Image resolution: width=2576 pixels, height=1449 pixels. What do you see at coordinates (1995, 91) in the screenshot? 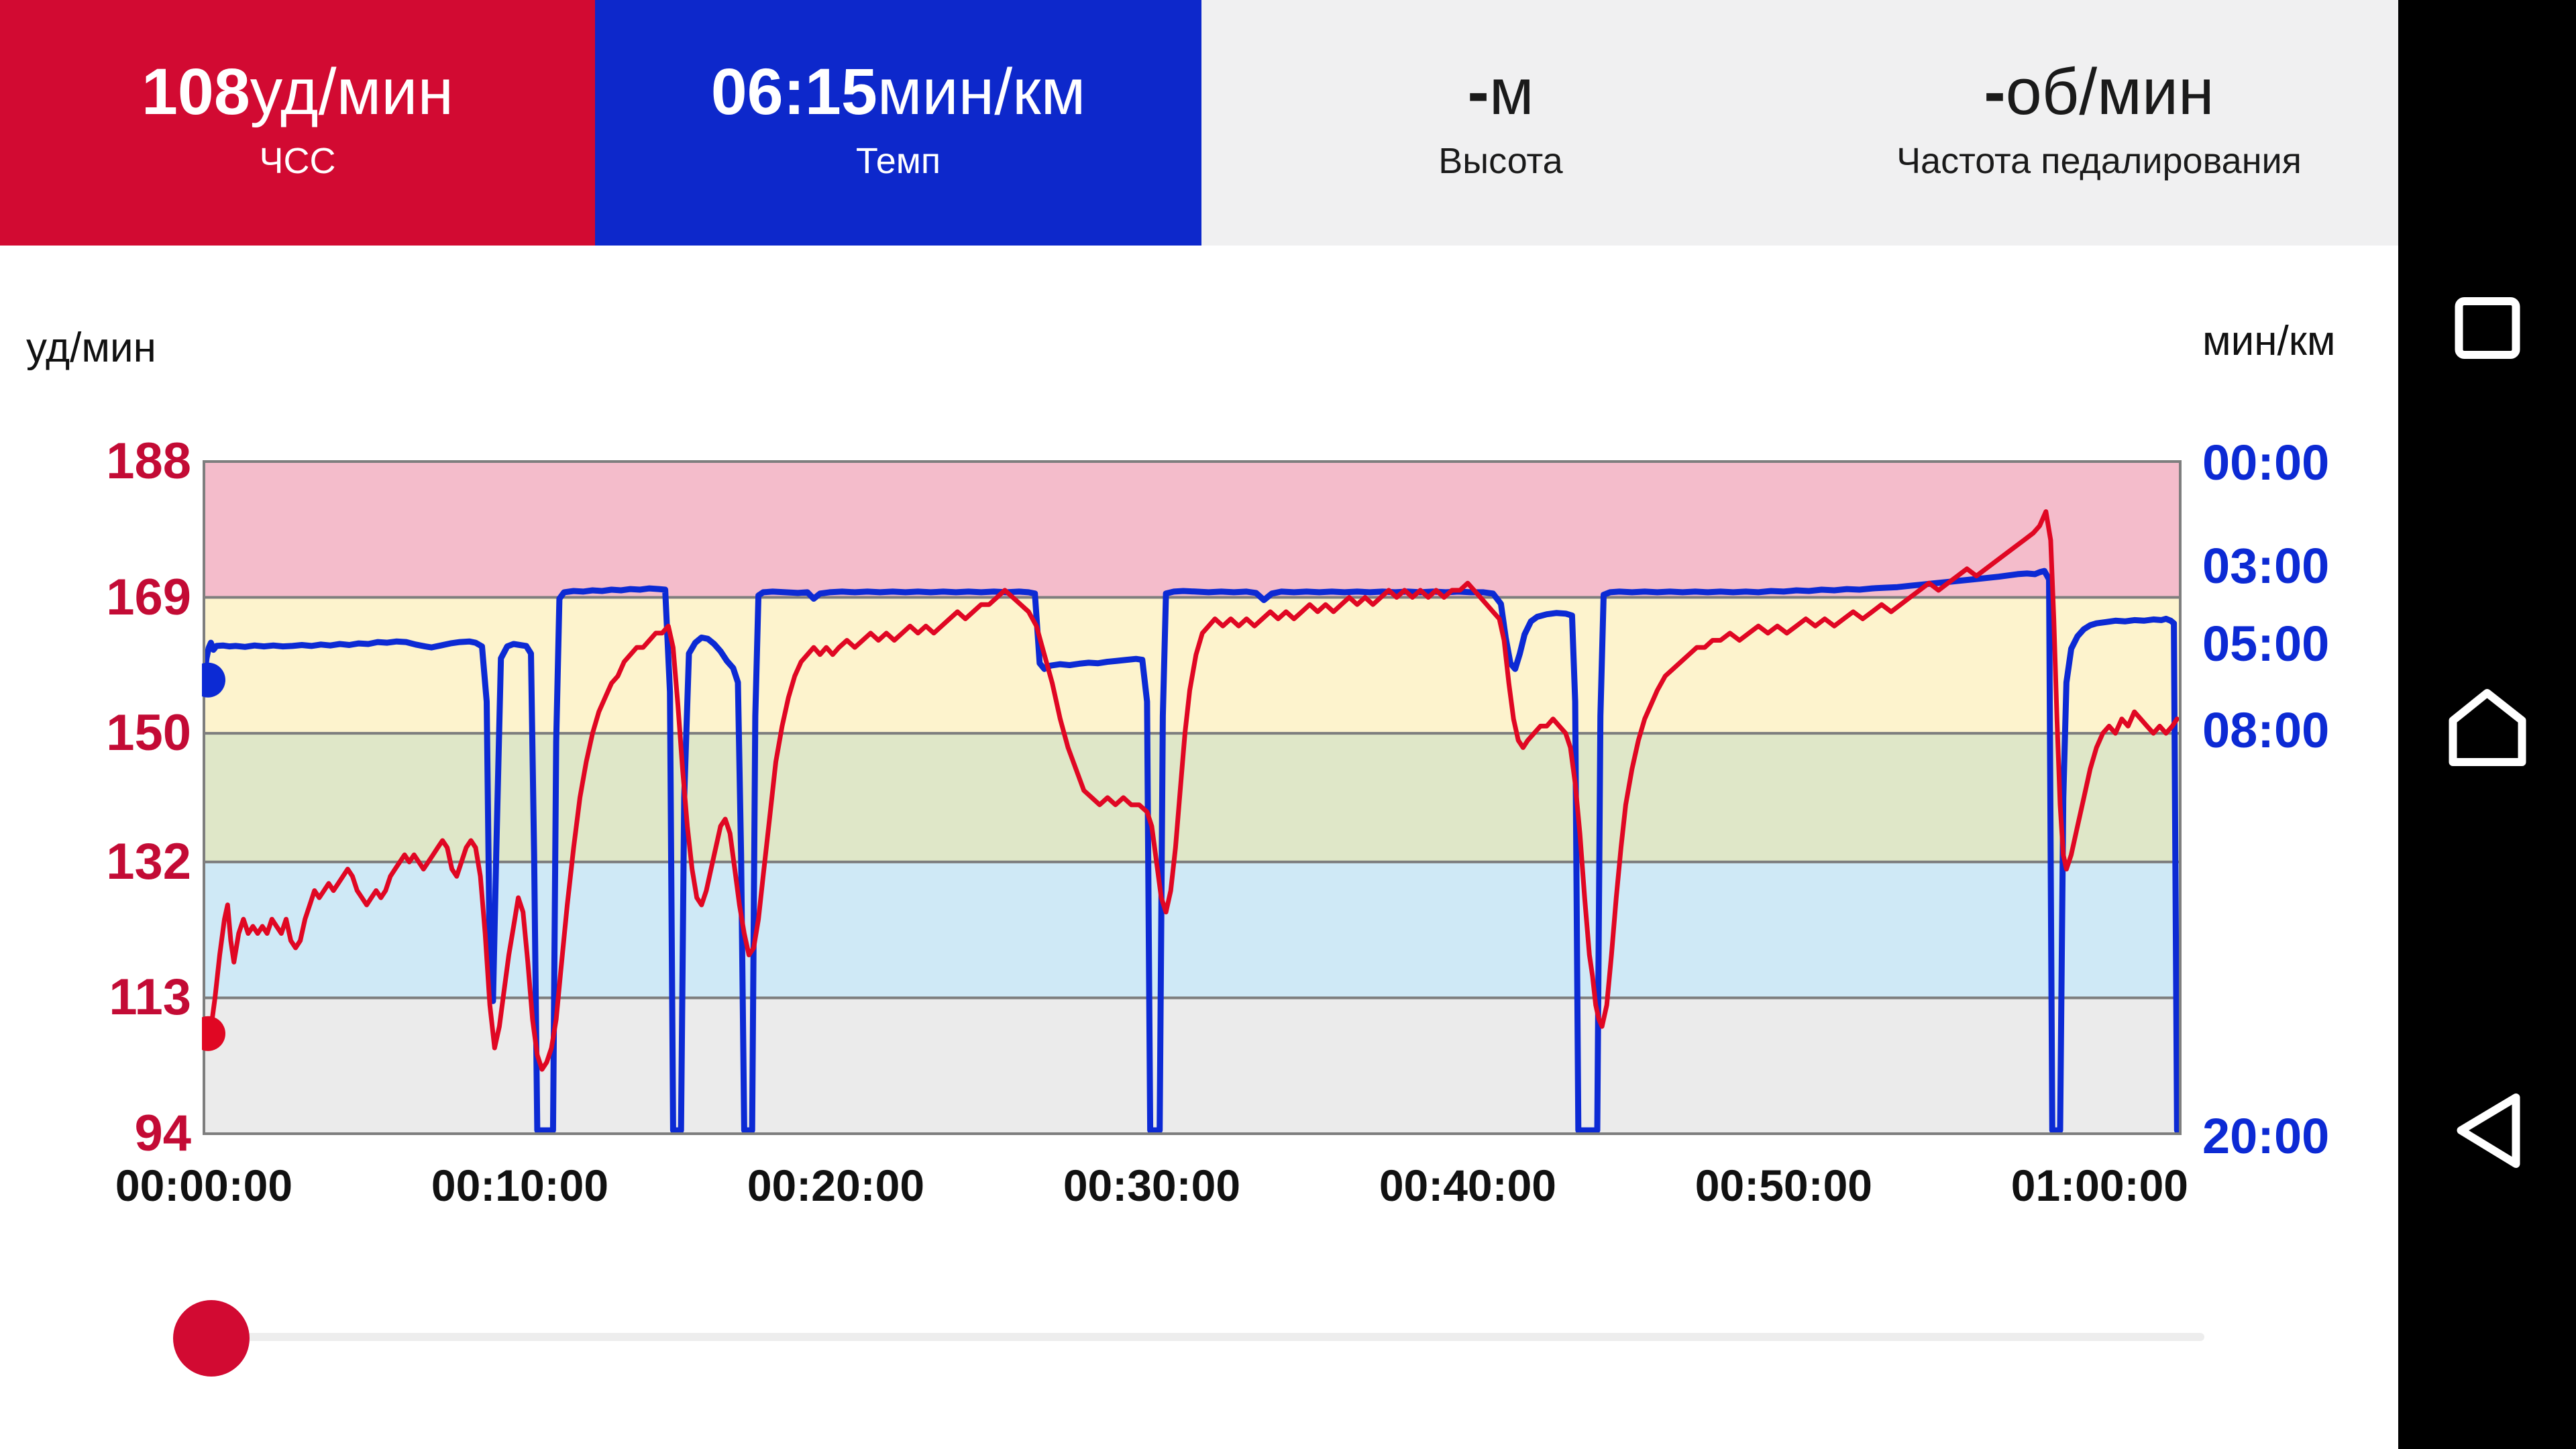
I see `cadence-value: -` at bounding box center [1995, 91].